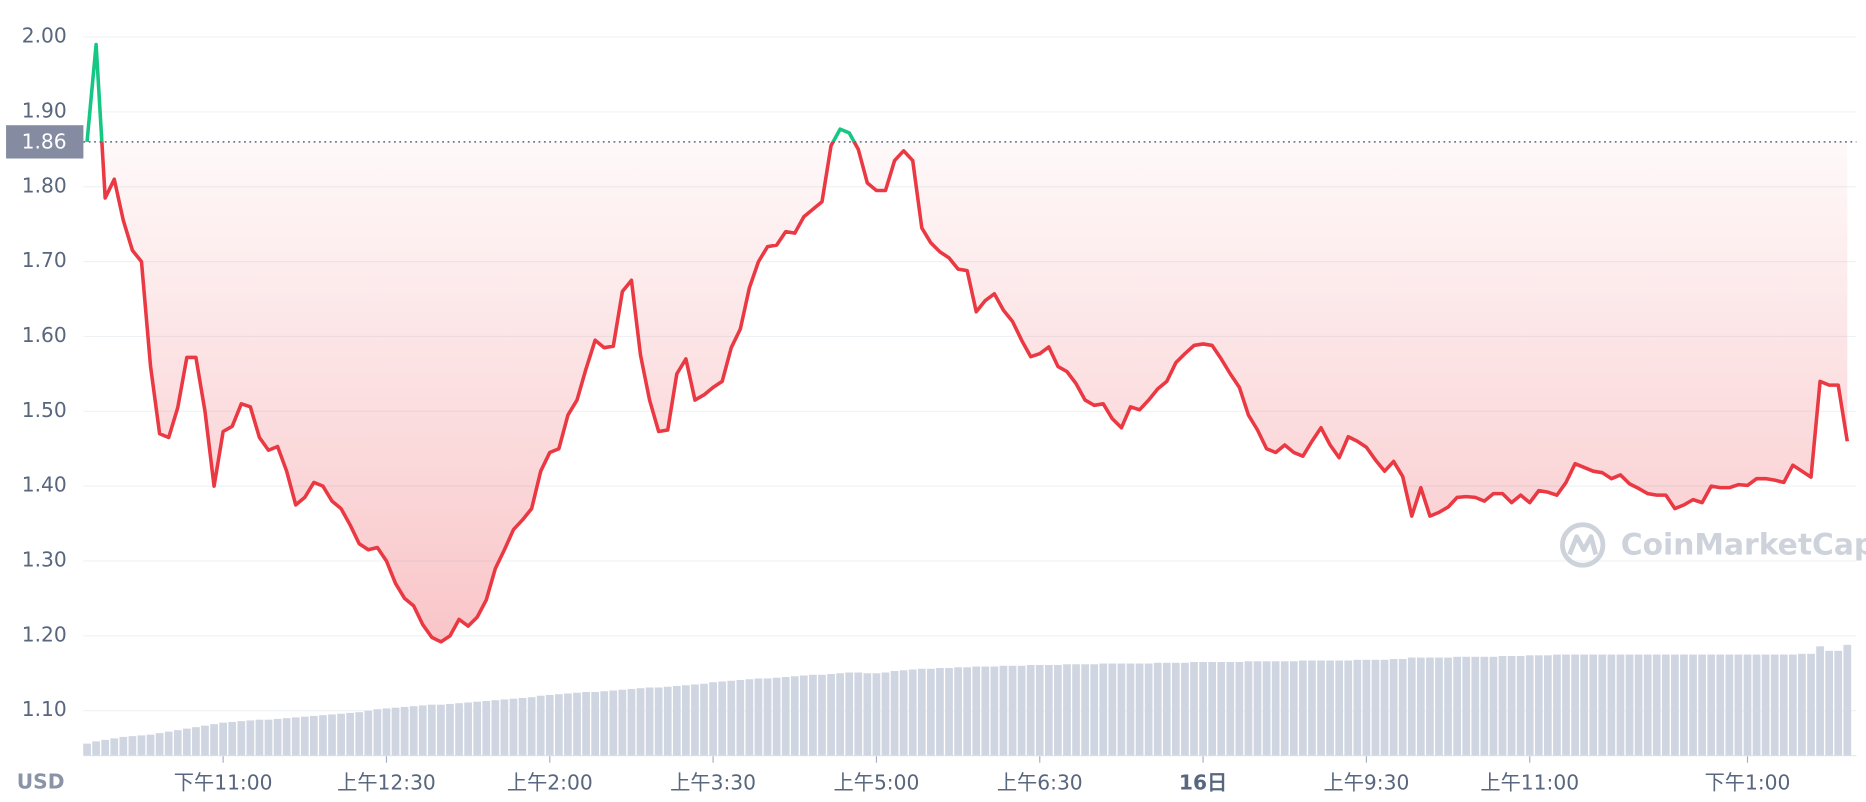 The height and width of the screenshot is (802, 1866). What do you see at coordinates (44, 485) in the screenshot?
I see `y-tick-label: 1.40` at bounding box center [44, 485].